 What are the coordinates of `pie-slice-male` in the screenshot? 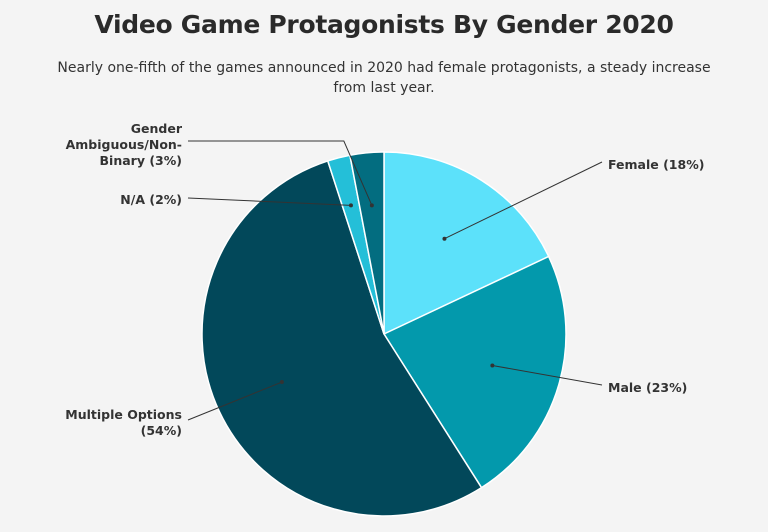 It's located at (474, 372).